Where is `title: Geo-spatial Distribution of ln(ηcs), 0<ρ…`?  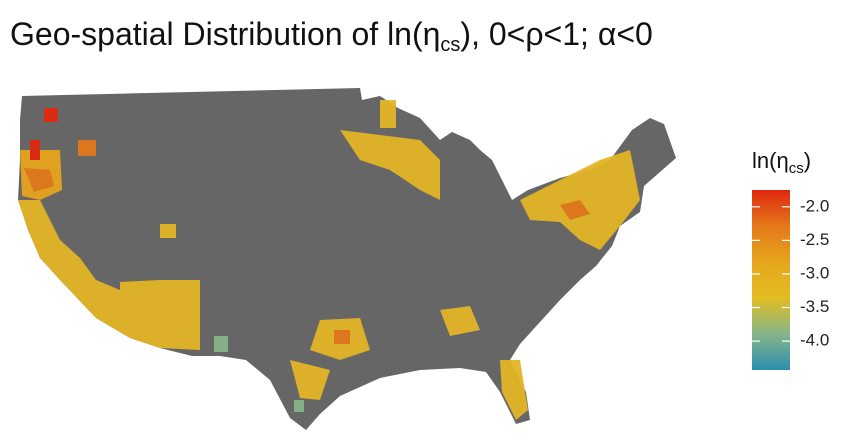
title: Geo-spatial Distribution of ln(ηcs), 0<ρ… is located at coordinates (331, 36).